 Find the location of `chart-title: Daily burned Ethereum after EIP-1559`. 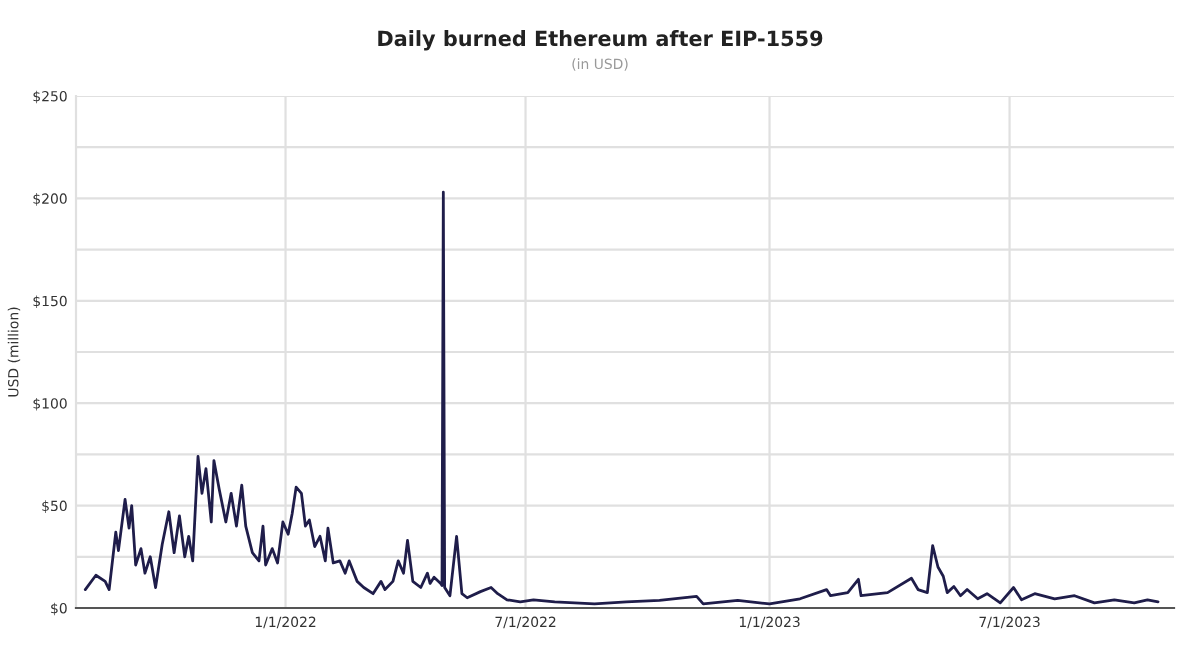

chart-title: Daily burned Ethereum after EIP-1559 is located at coordinates (600, 40).